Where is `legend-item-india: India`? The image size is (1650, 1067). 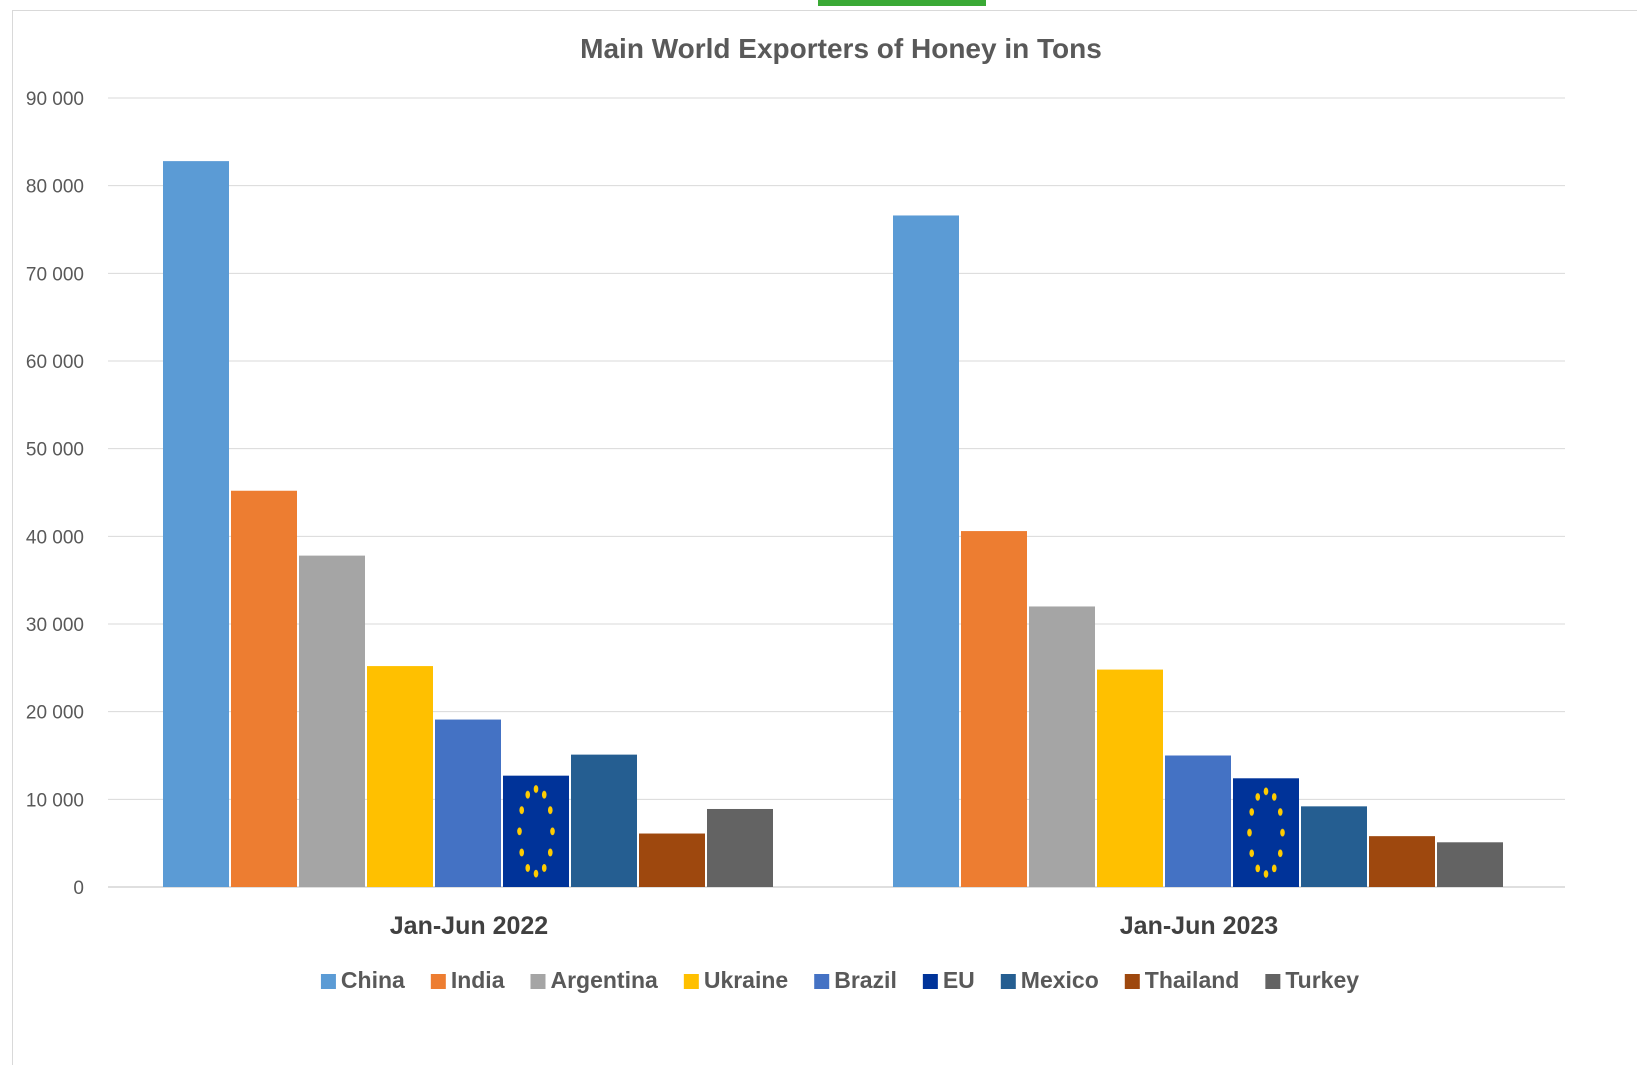
legend-item-india: India is located at coordinates (467, 980).